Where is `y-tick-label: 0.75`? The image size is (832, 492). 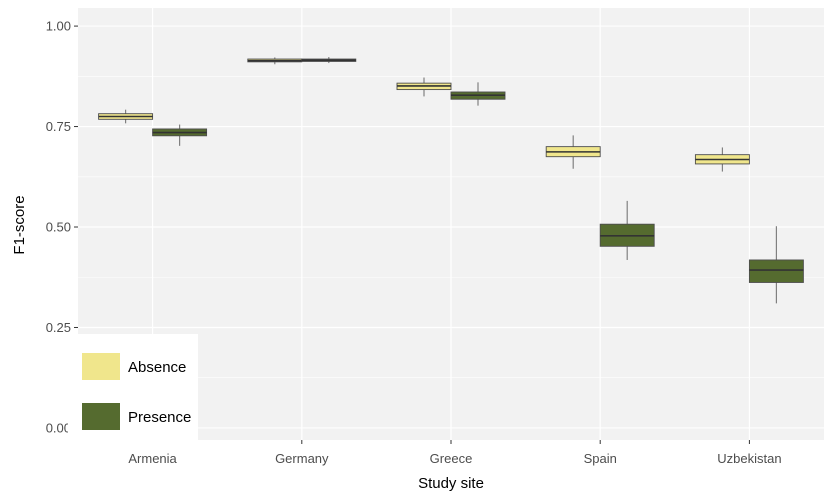 y-tick-label: 0.75 is located at coordinates (58, 126).